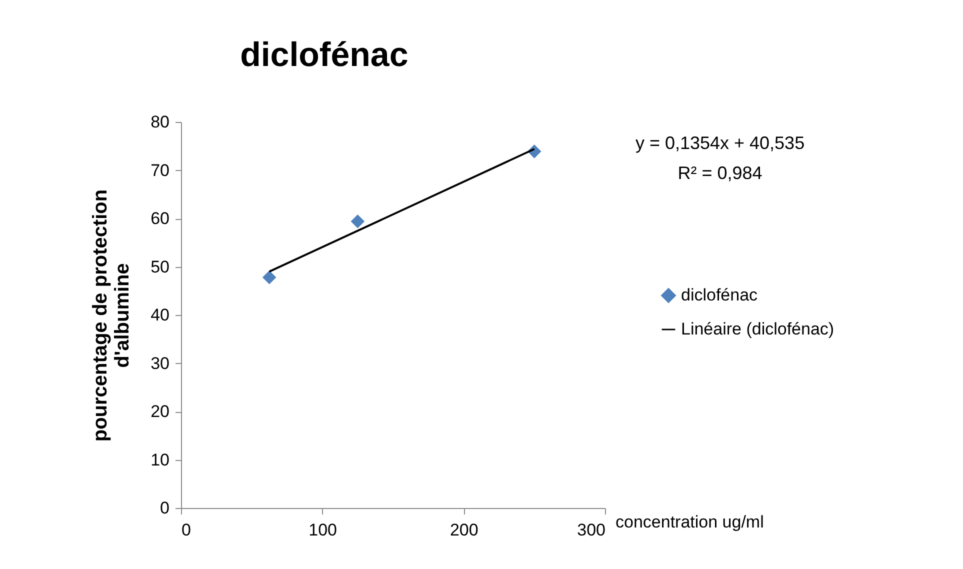 The height and width of the screenshot is (569, 963). What do you see at coordinates (720, 173) in the screenshot?
I see `text: R² = 0,984` at bounding box center [720, 173].